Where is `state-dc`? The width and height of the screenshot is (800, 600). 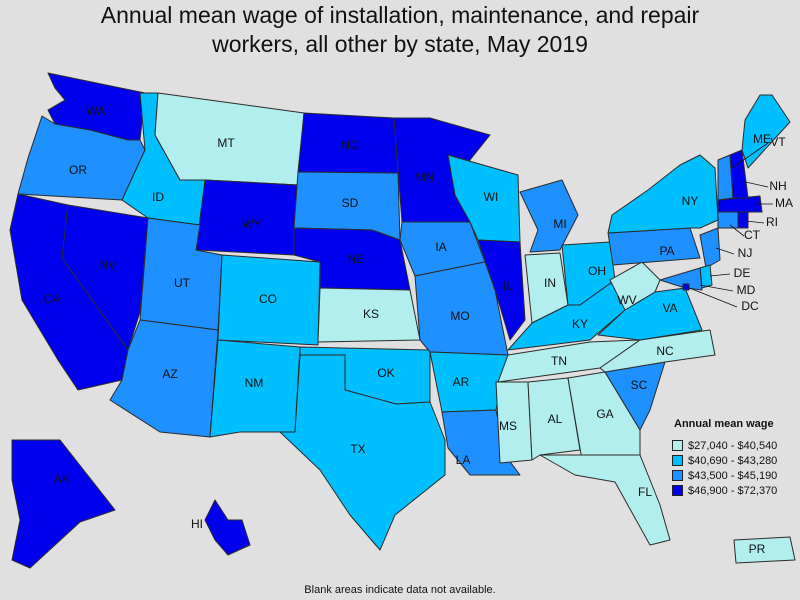 state-dc is located at coordinates (686, 287).